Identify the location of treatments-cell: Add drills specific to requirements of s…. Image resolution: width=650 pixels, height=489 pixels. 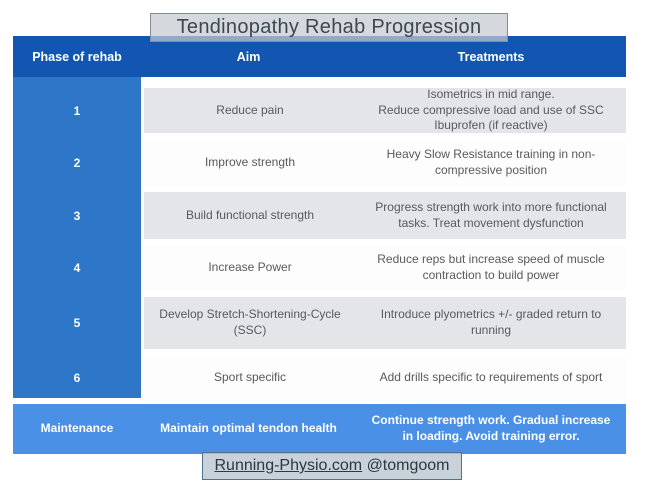
(491, 377).